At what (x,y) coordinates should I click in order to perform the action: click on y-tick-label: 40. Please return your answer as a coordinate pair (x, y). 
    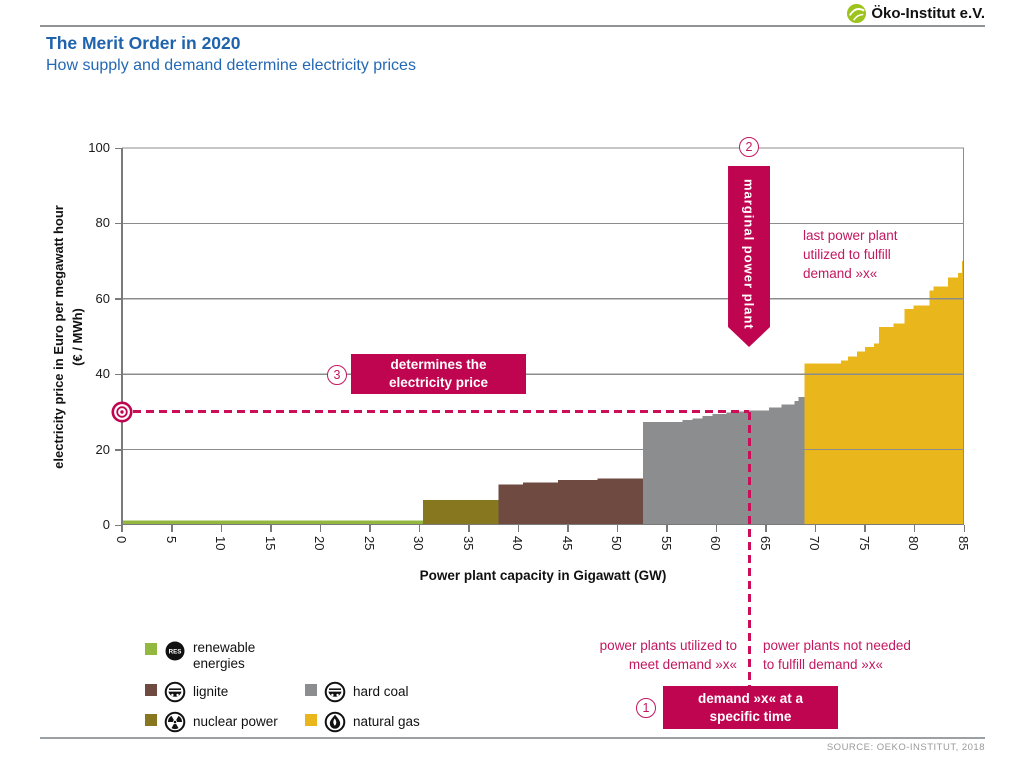
    Looking at the image, I should click on (102, 374).